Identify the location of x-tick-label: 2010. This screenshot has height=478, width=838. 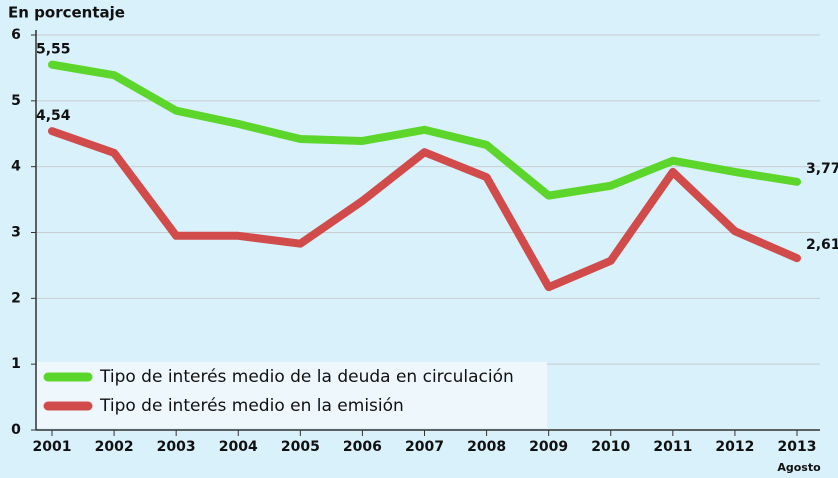
(610, 447).